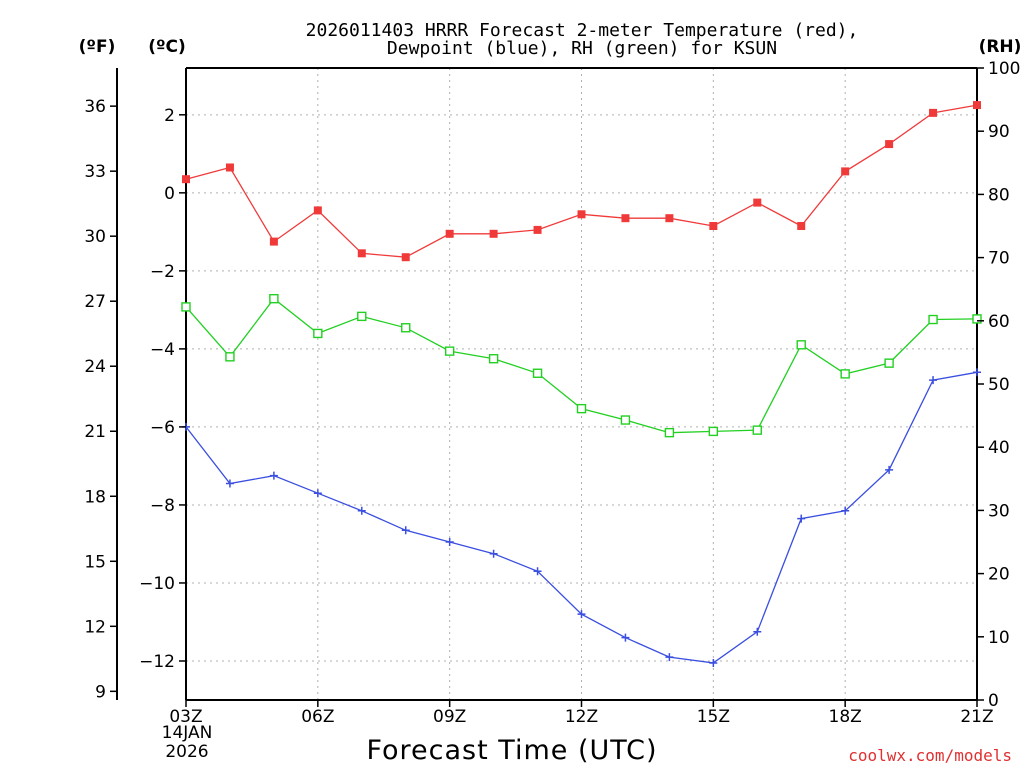  What do you see at coordinates (95, 302) in the screenshot?
I see `fahrenheit-tick-label: 27` at bounding box center [95, 302].